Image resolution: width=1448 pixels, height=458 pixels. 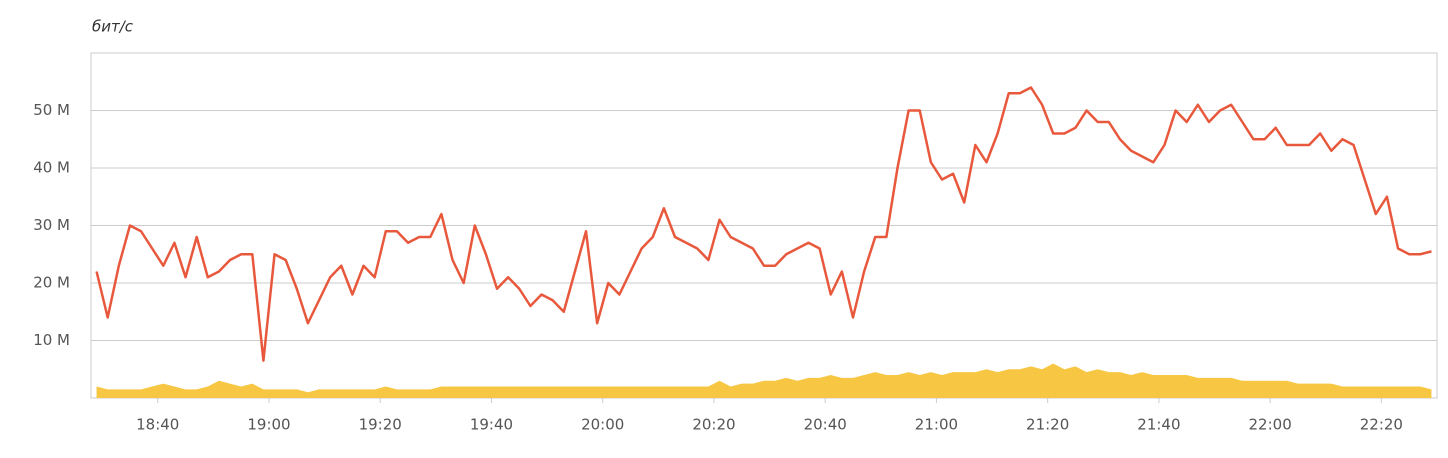 What do you see at coordinates (157, 425) in the screenshot?
I see `x-tick-label: 18:40` at bounding box center [157, 425].